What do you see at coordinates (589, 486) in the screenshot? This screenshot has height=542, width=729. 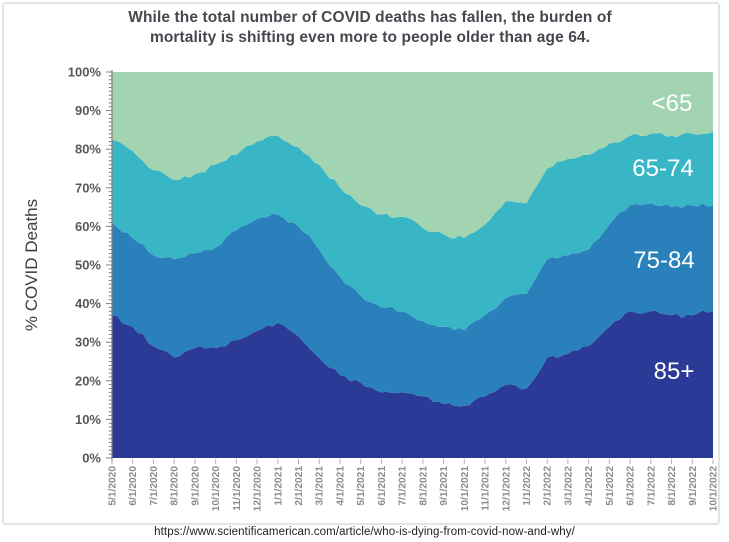 I see `x-tick-label: 4/1/2022` at bounding box center [589, 486].